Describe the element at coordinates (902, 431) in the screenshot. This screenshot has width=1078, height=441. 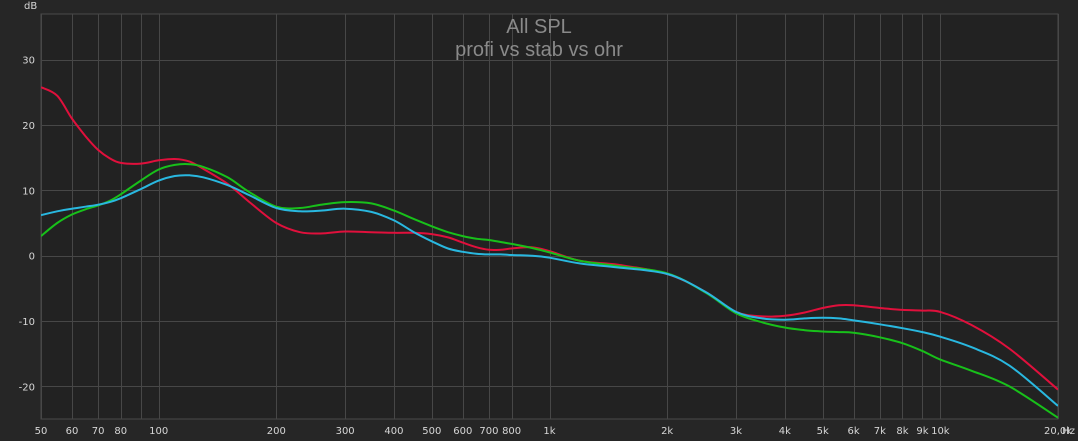
I see `x-tick-label: 8k` at that location.